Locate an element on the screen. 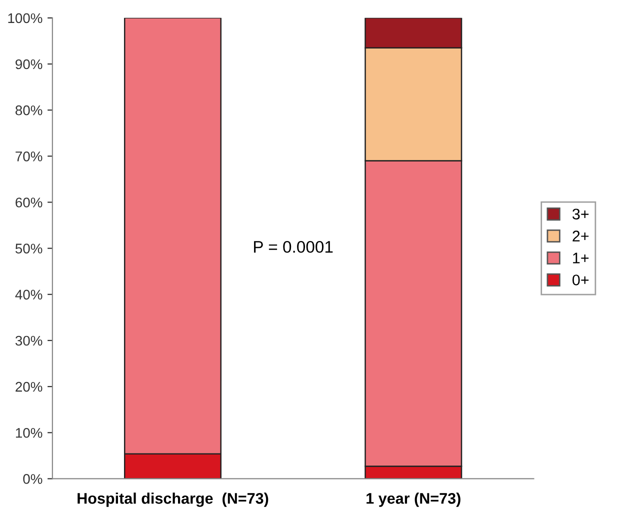 The height and width of the screenshot is (512, 617). legend-label: 2+ is located at coordinates (580, 236).